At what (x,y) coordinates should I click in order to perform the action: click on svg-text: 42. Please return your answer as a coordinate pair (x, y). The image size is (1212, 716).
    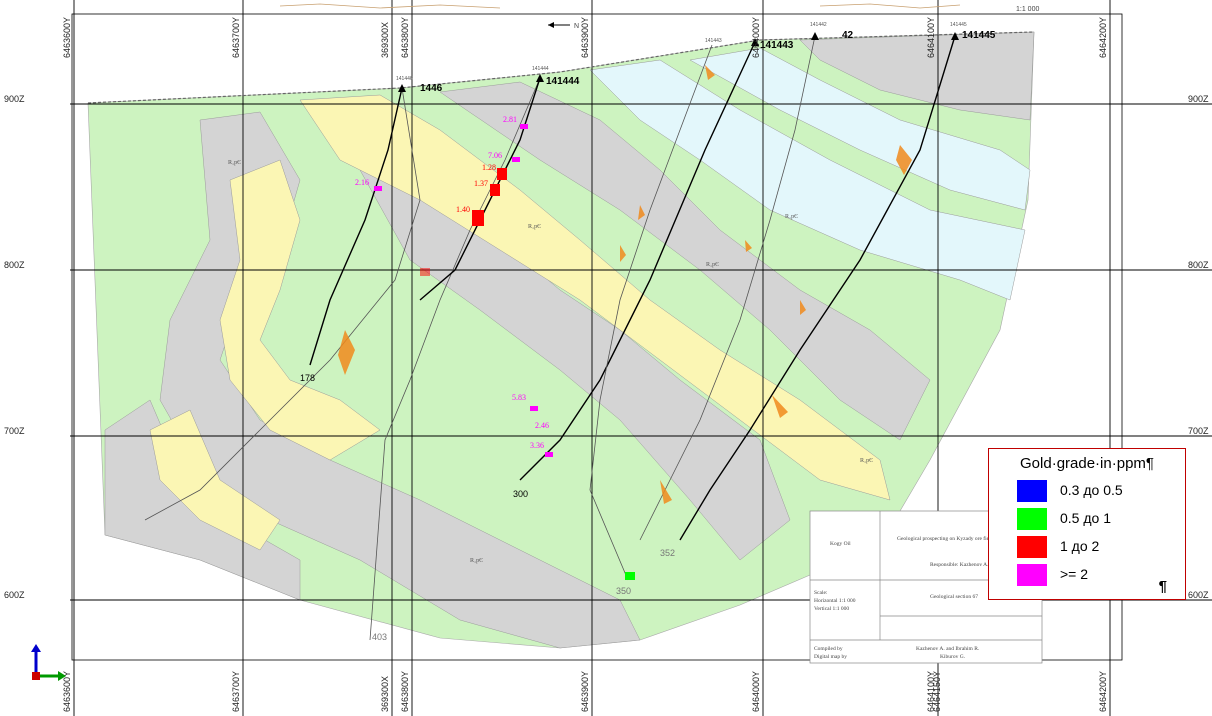
    Looking at the image, I should click on (848, 35).